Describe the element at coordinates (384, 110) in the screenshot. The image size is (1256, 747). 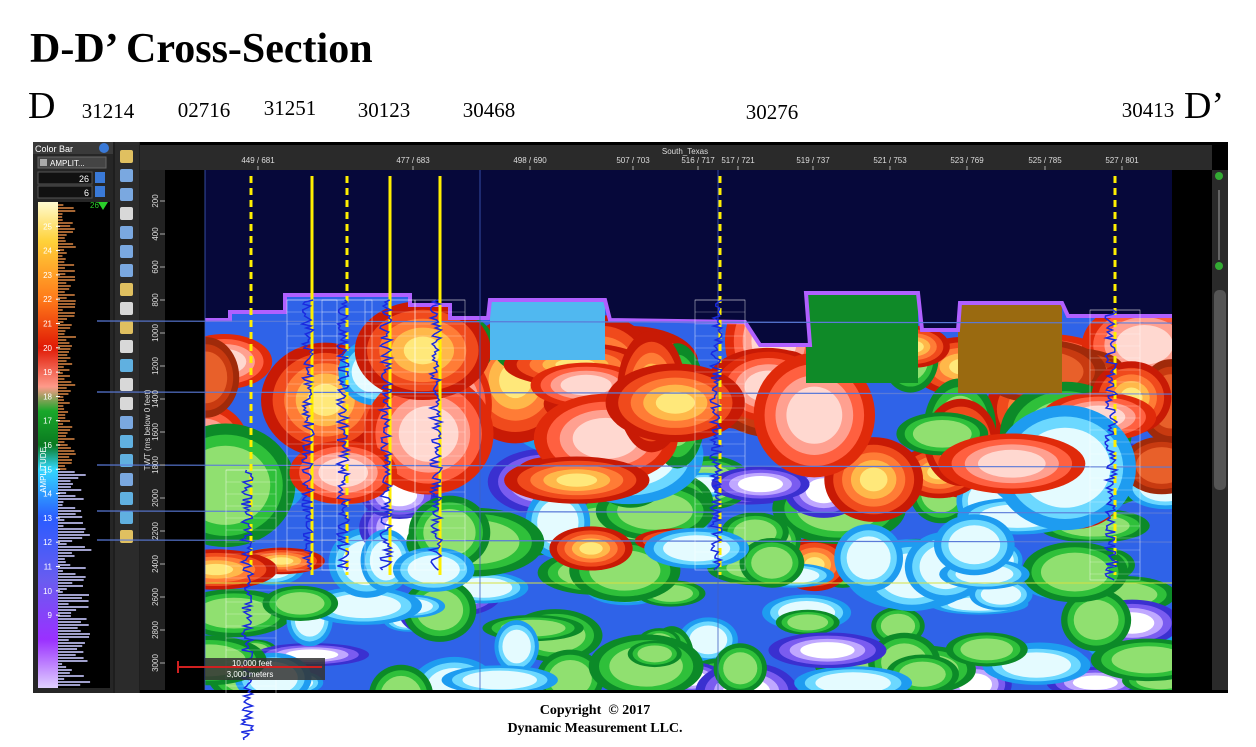
I see `well-label: 30123` at that location.